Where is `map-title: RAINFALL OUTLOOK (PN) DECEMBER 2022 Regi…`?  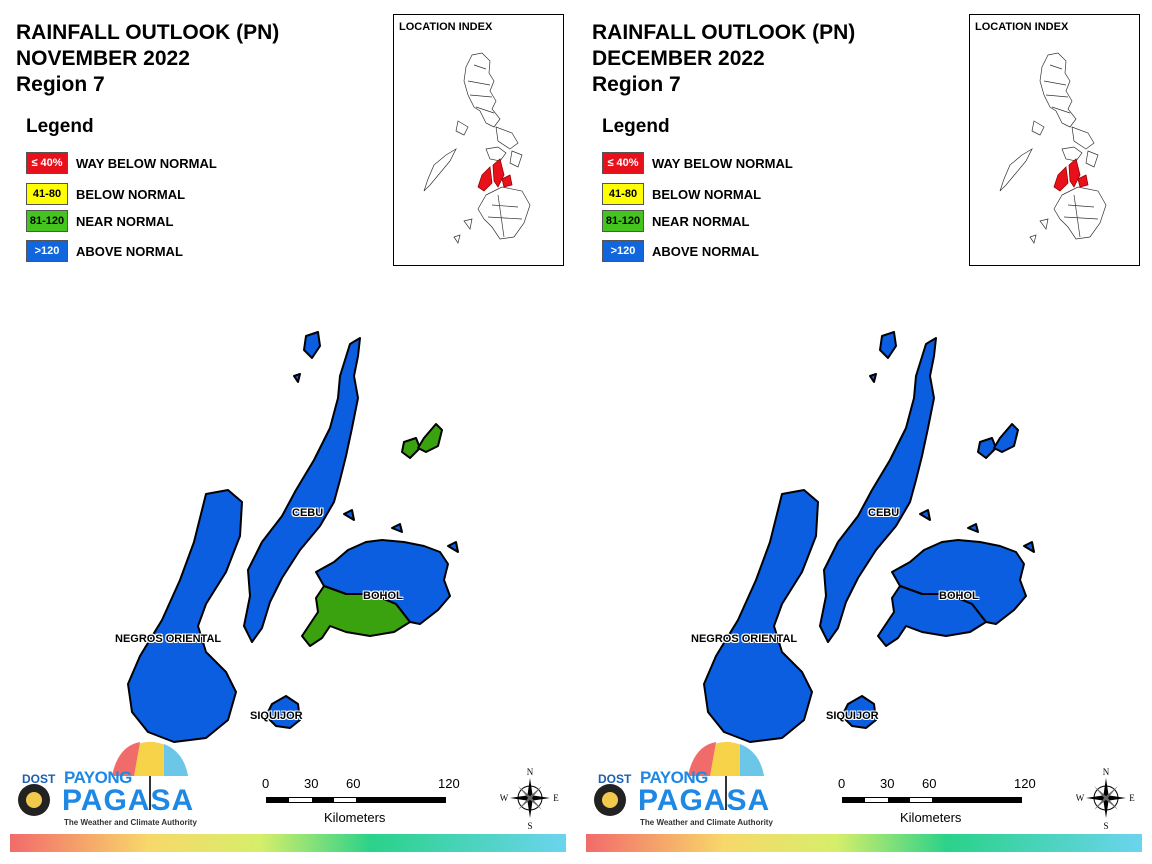
map-title: RAINFALL OUTLOOK (PN) DECEMBER 2022 Regi… is located at coordinates (723, 59).